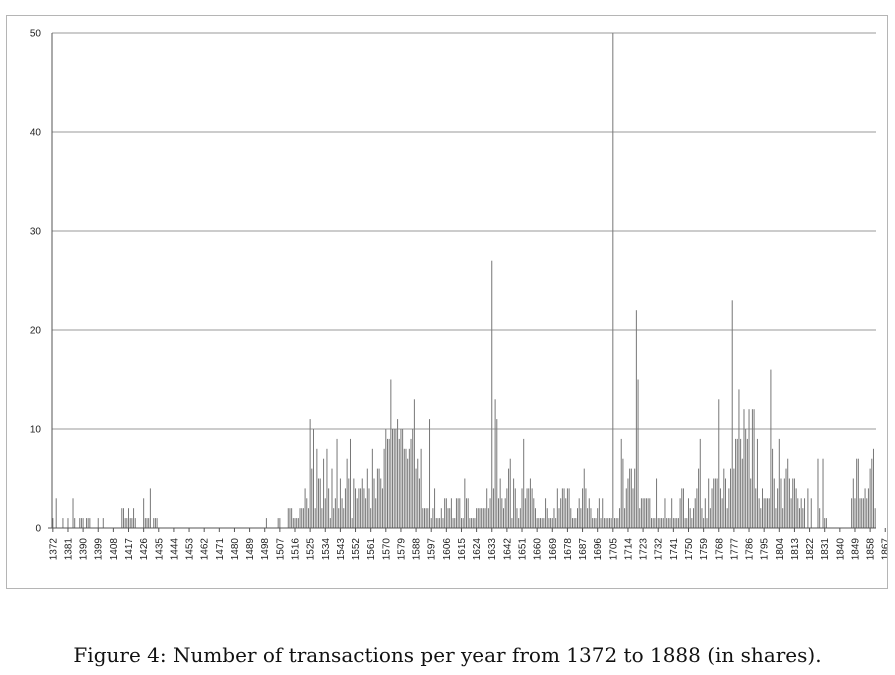 This screenshot has width=895, height=675. I want to click on x-tick-label: 1669, so click(553, 549).